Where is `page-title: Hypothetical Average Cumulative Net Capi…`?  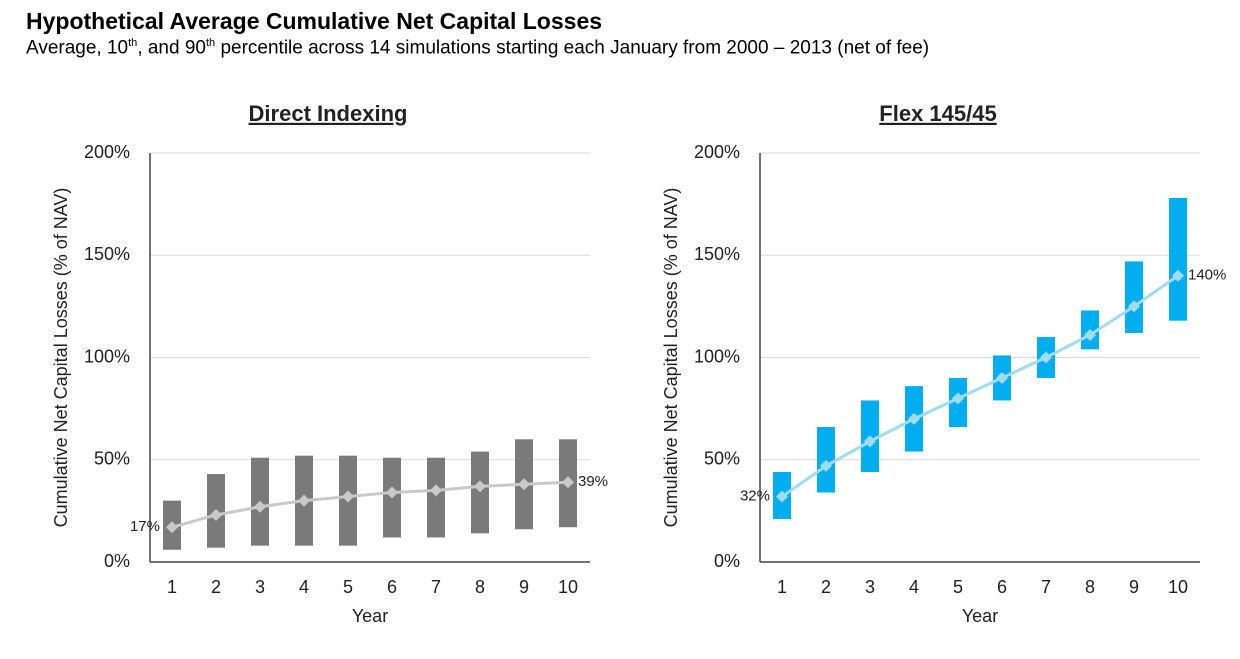 page-title: Hypothetical Average Cumulative Net Capi… is located at coordinates (314, 21).